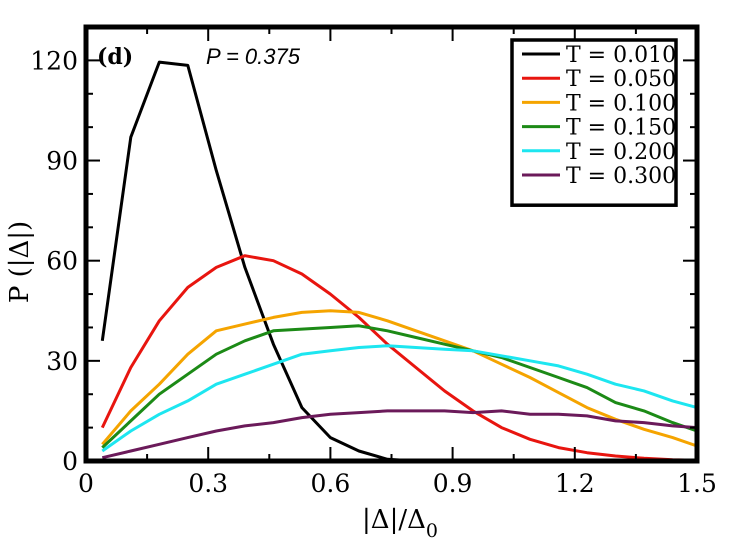 Image resolution: width=733 pixels, height=547 pixels. I want to click on x-tick-label: 0.6, so click(331, 483).